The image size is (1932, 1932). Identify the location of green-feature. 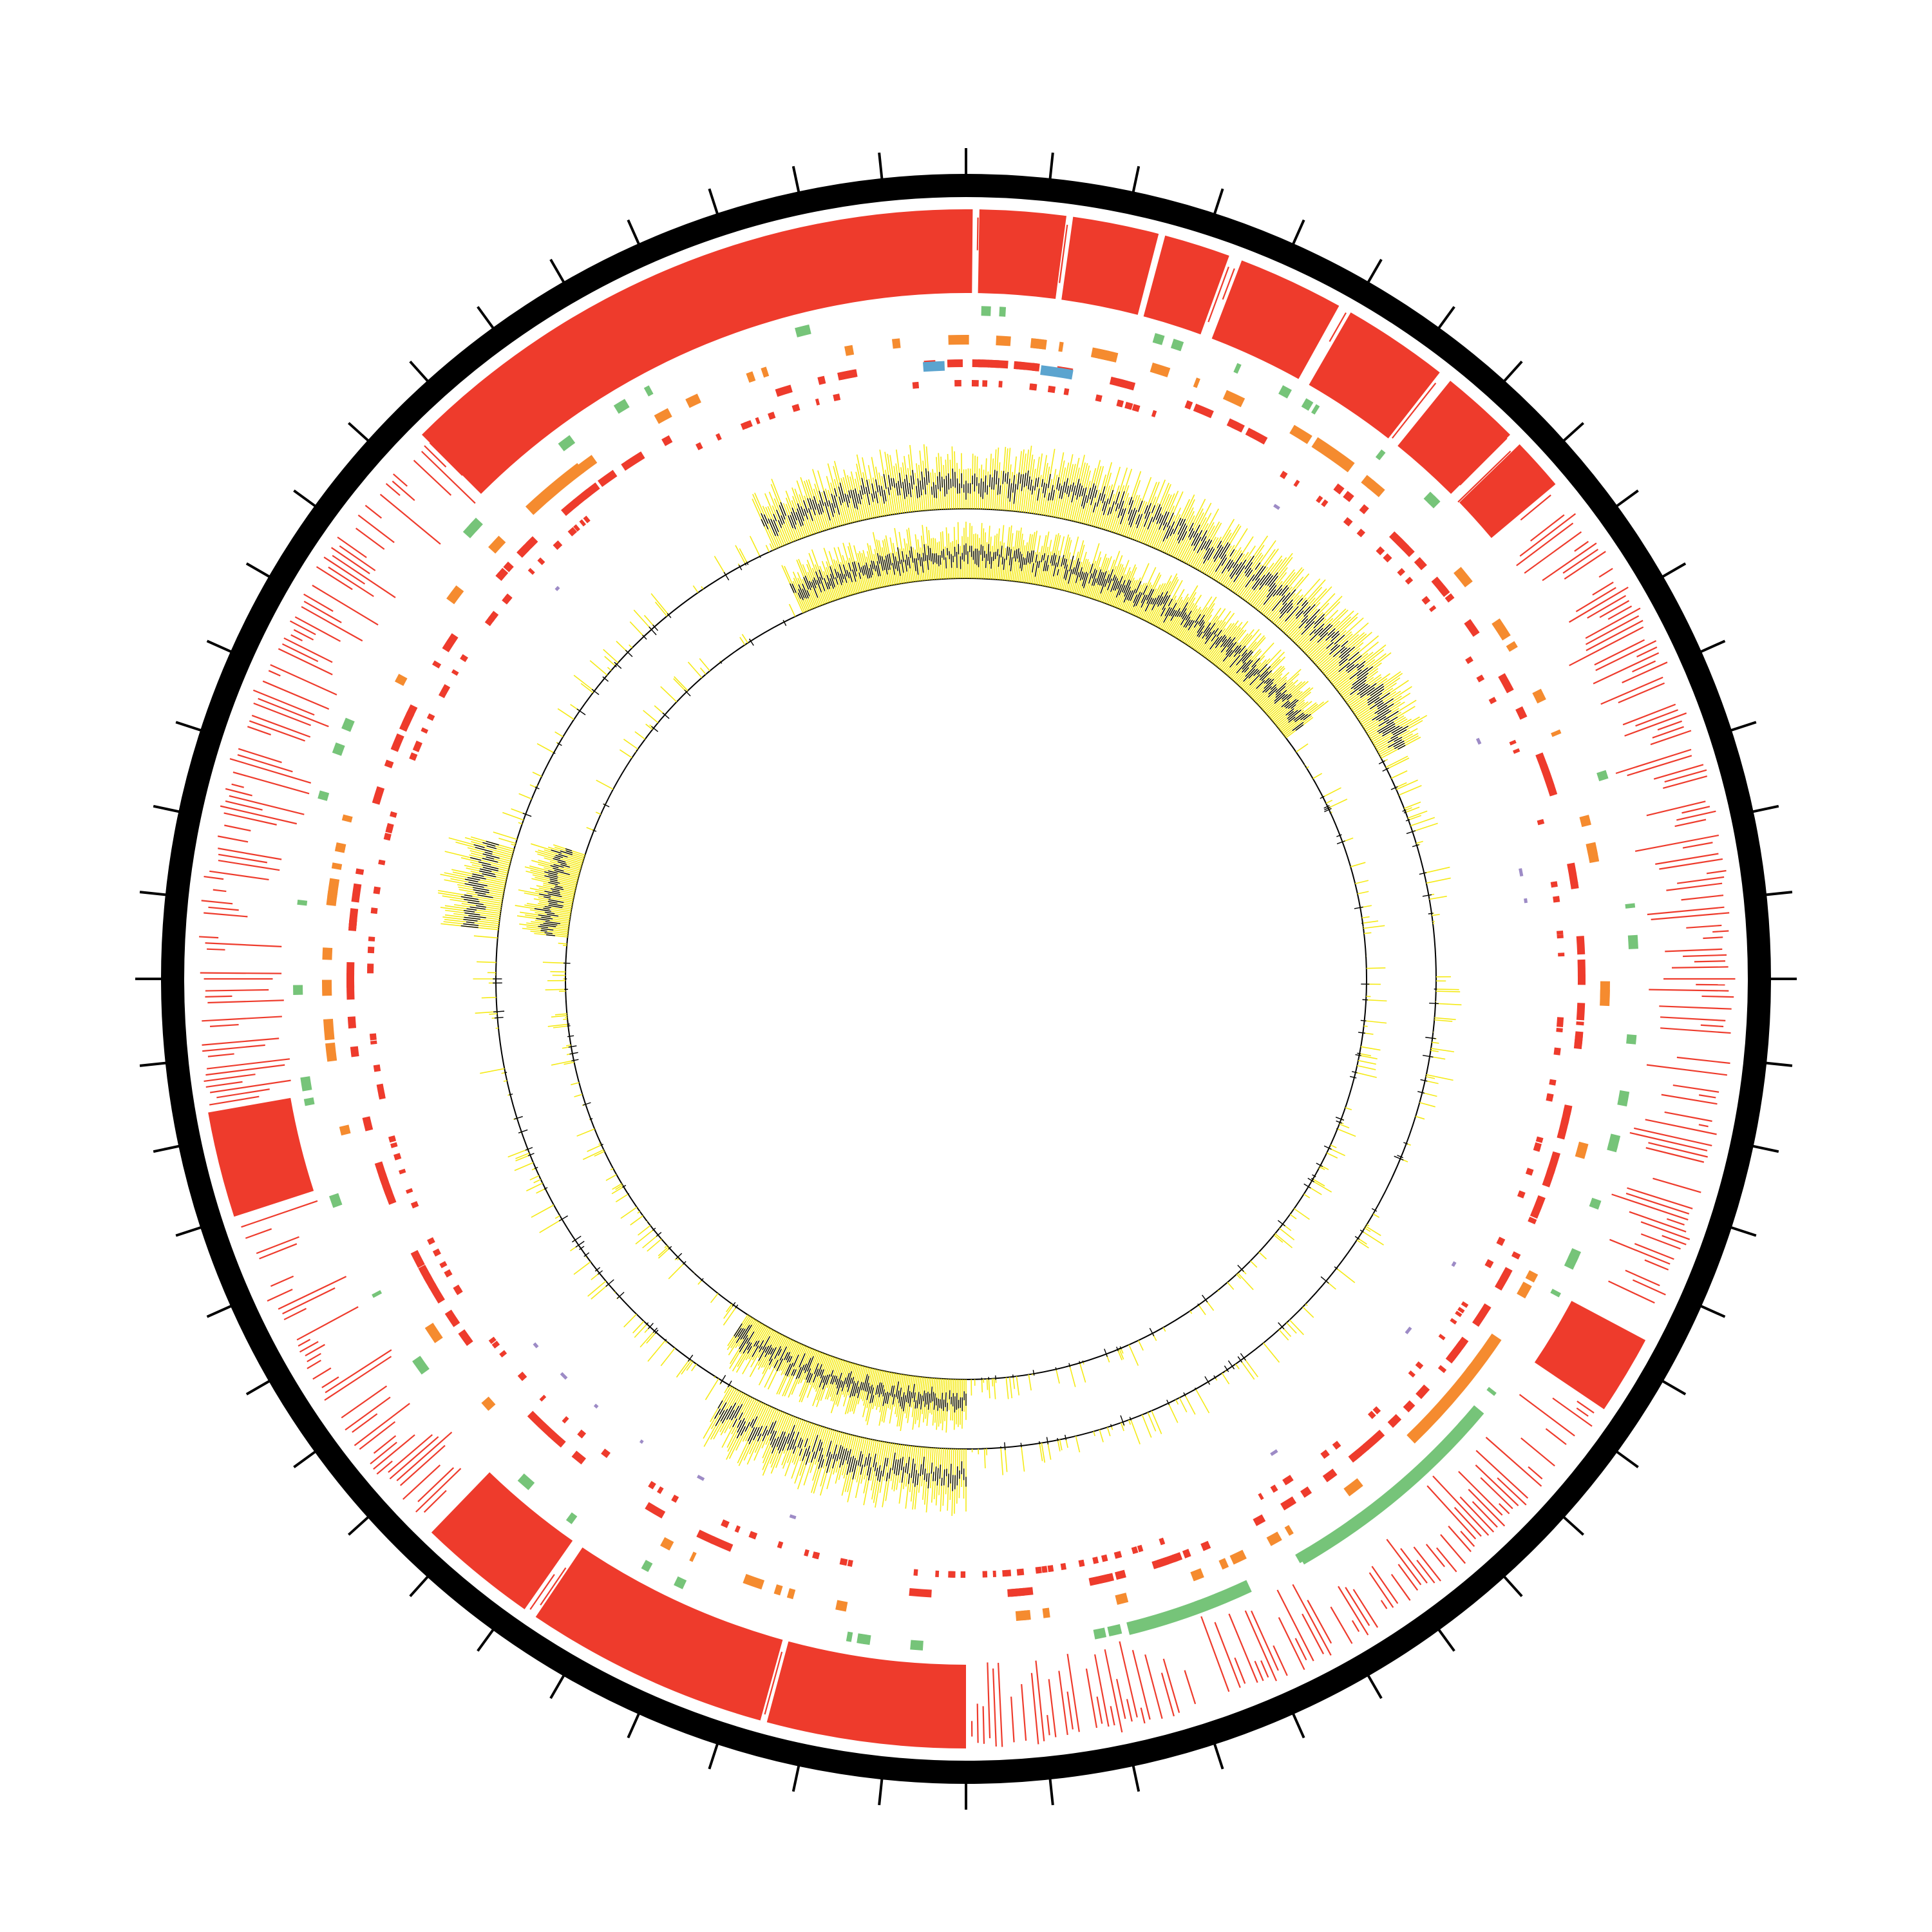
(862, 1639).